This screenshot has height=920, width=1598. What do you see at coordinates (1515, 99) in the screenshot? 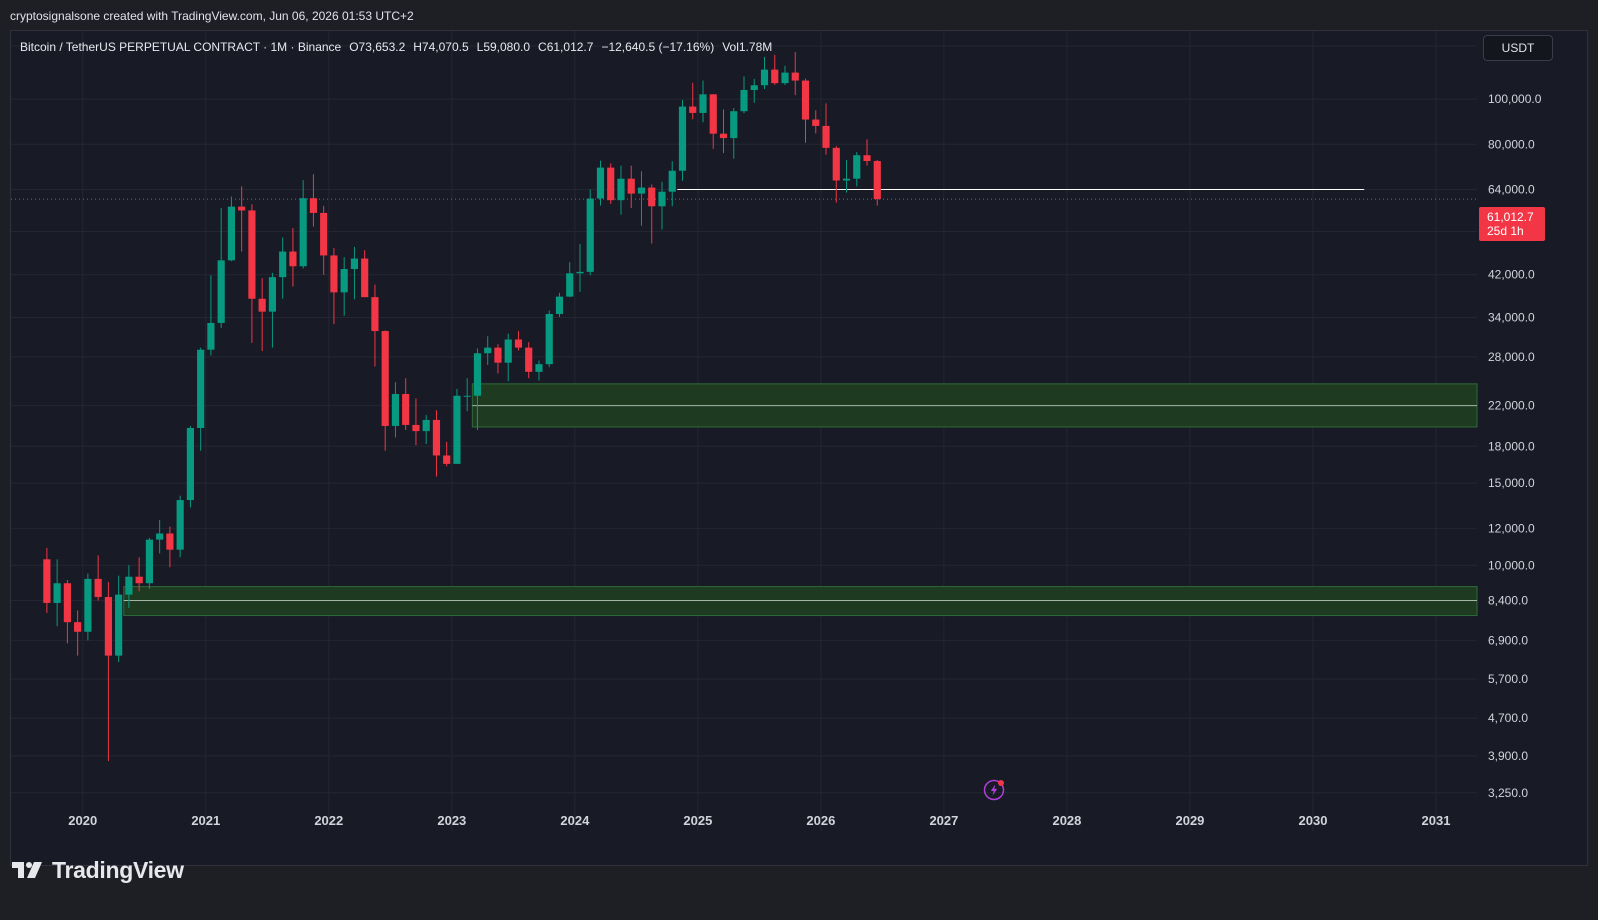
I see `price-axis-label: 100,000.0` at bounding box center [1515, 99].